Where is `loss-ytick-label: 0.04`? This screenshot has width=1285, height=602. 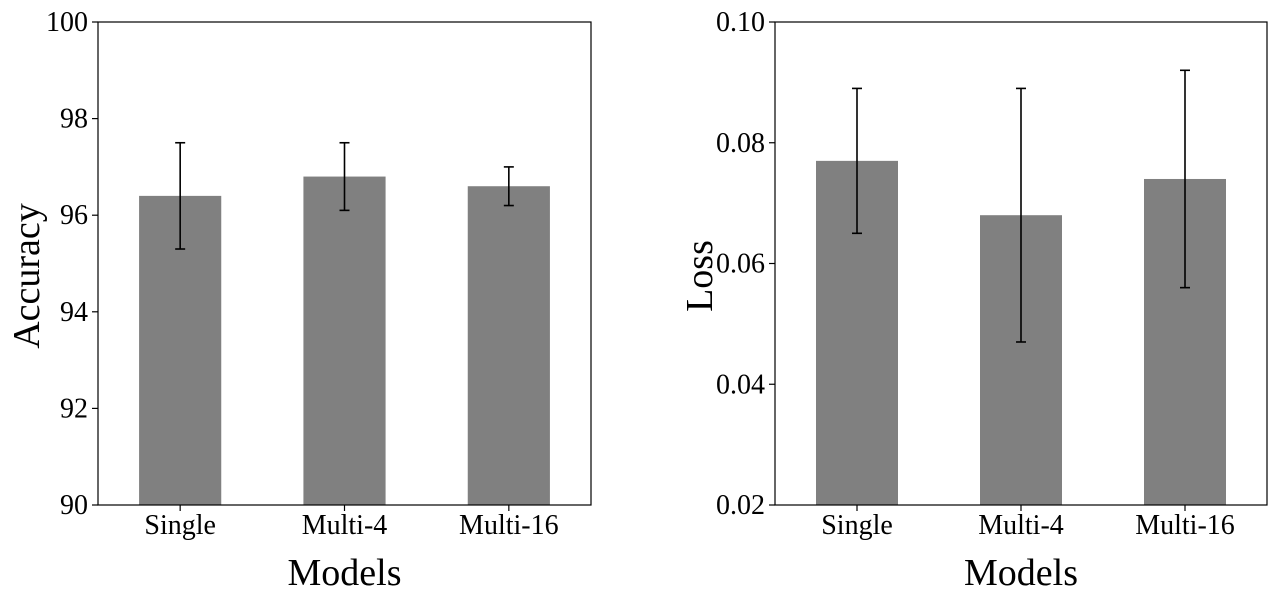
loss-ytick-label: 0.04 is located at coordinates (740, 384).